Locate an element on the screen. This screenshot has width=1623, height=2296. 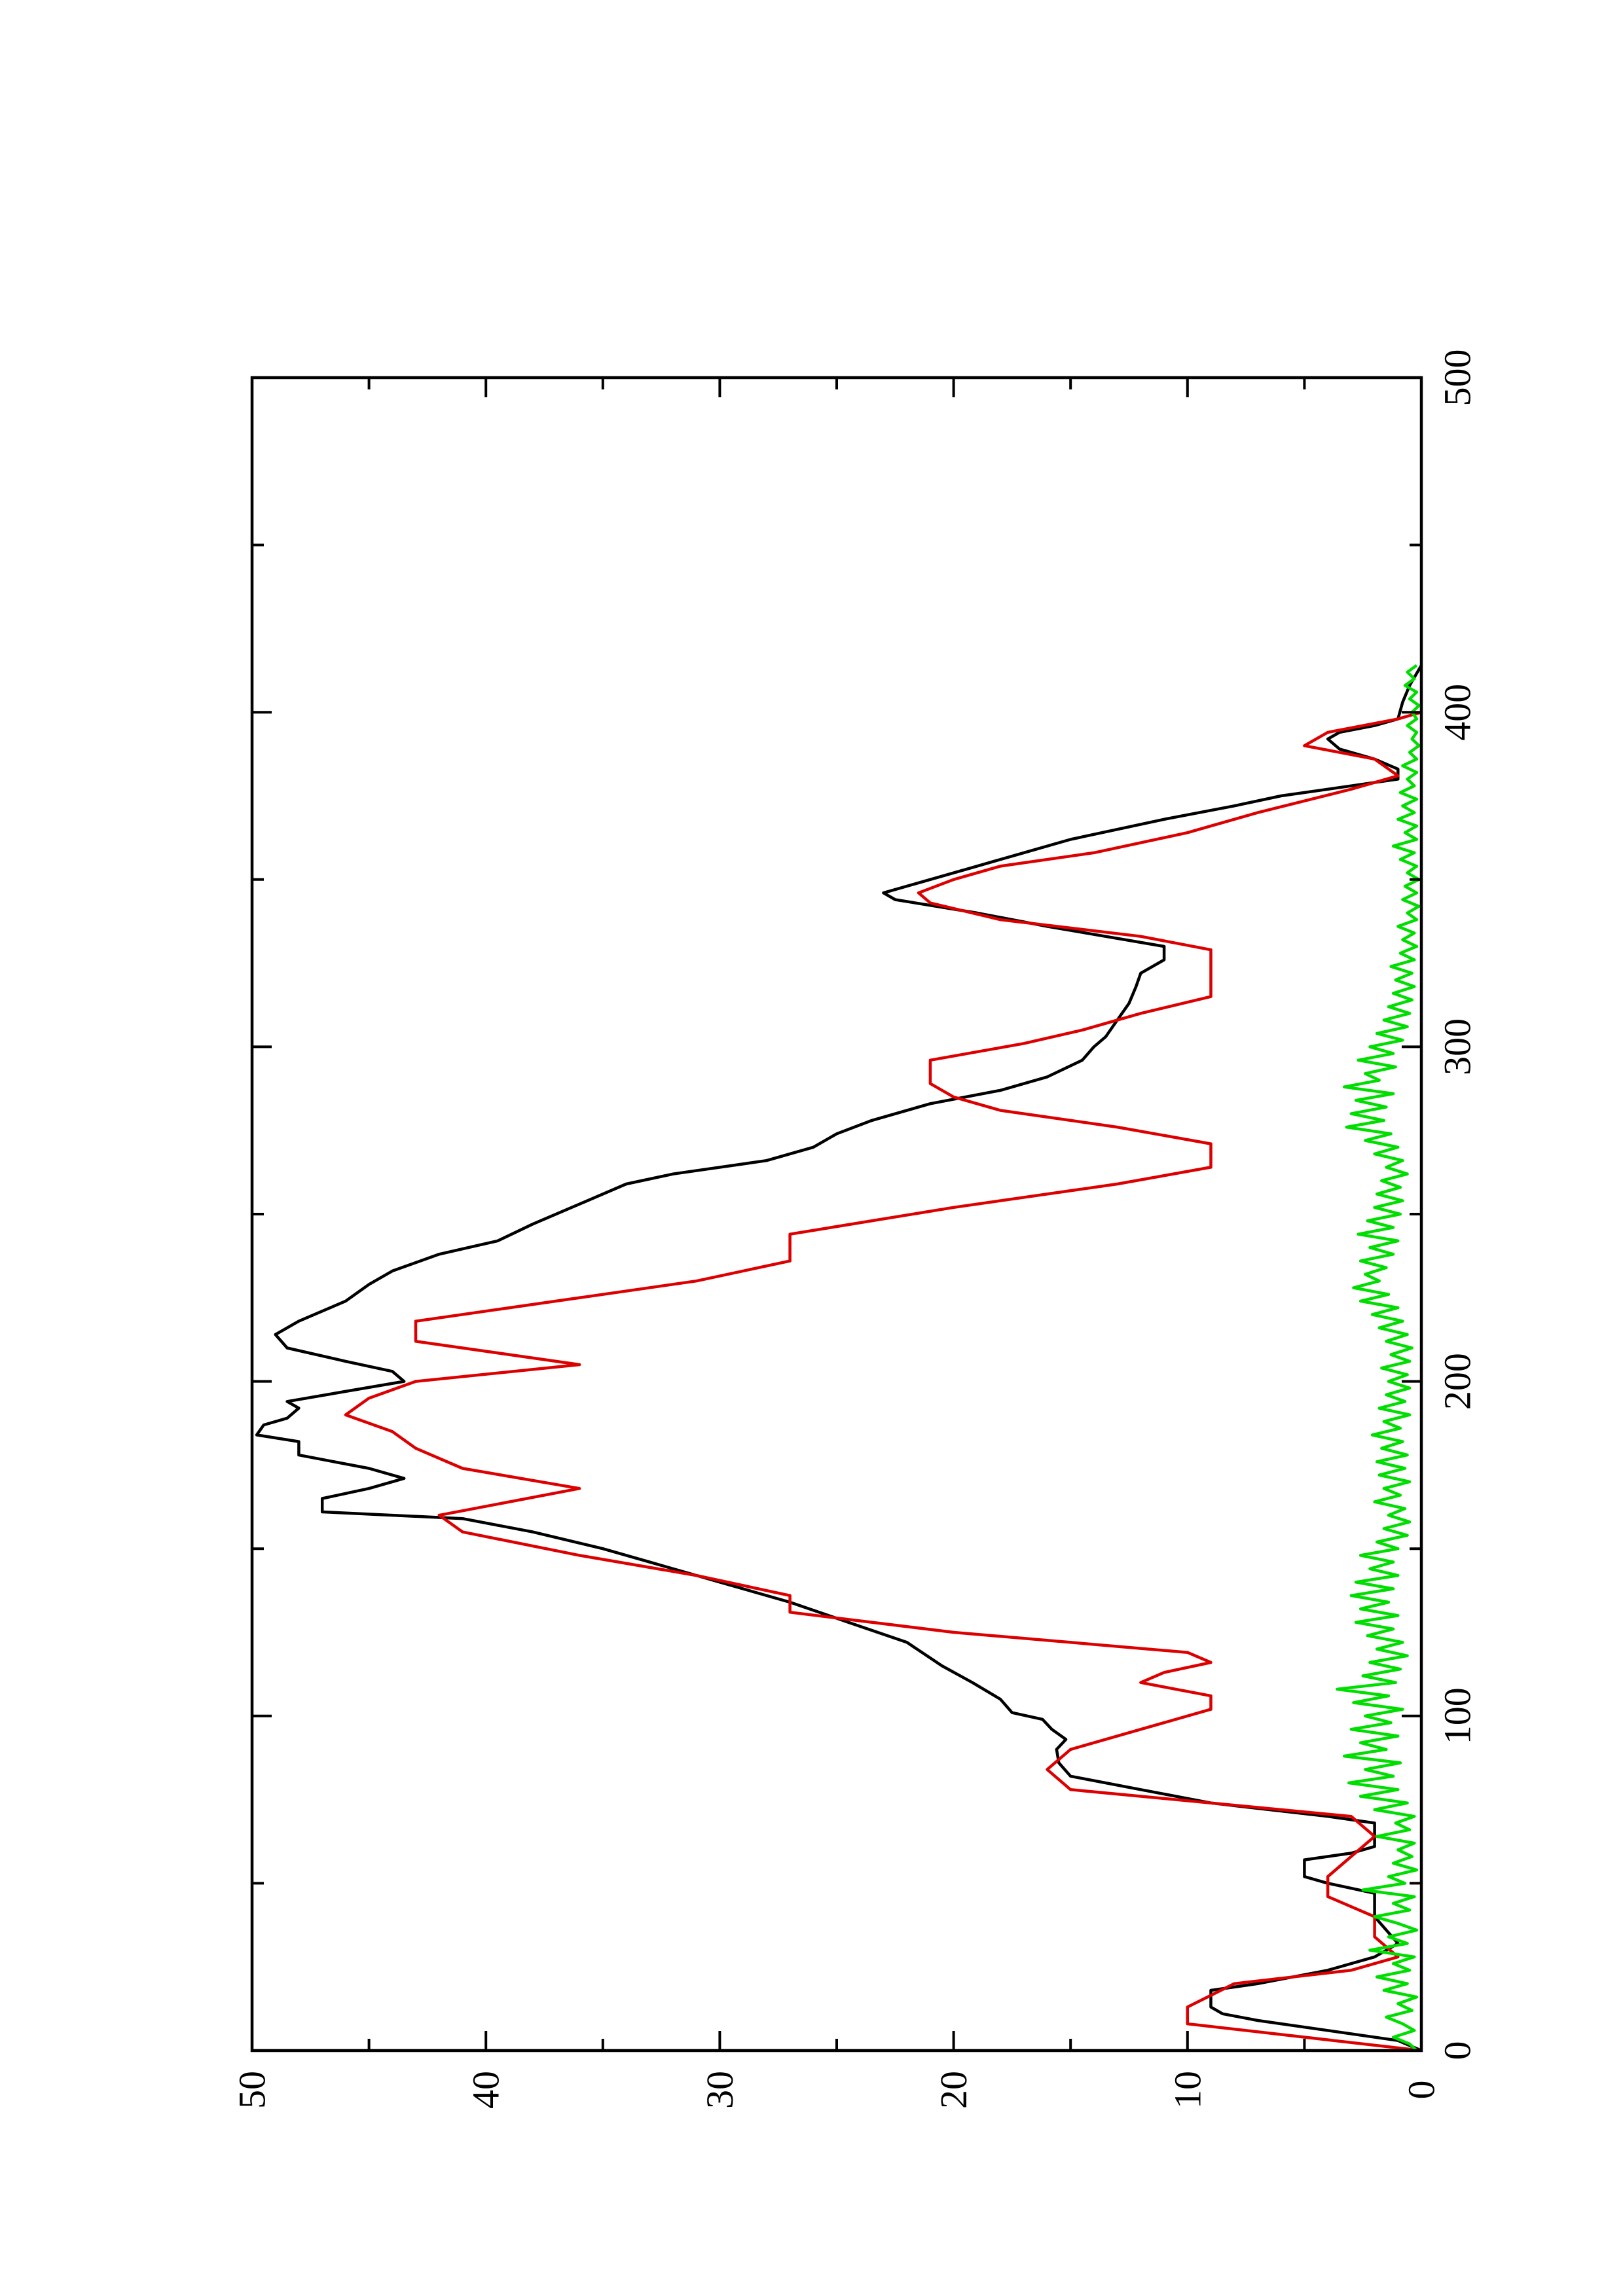
x-tick-label: 100 is located at coordinates (1457, 1715).